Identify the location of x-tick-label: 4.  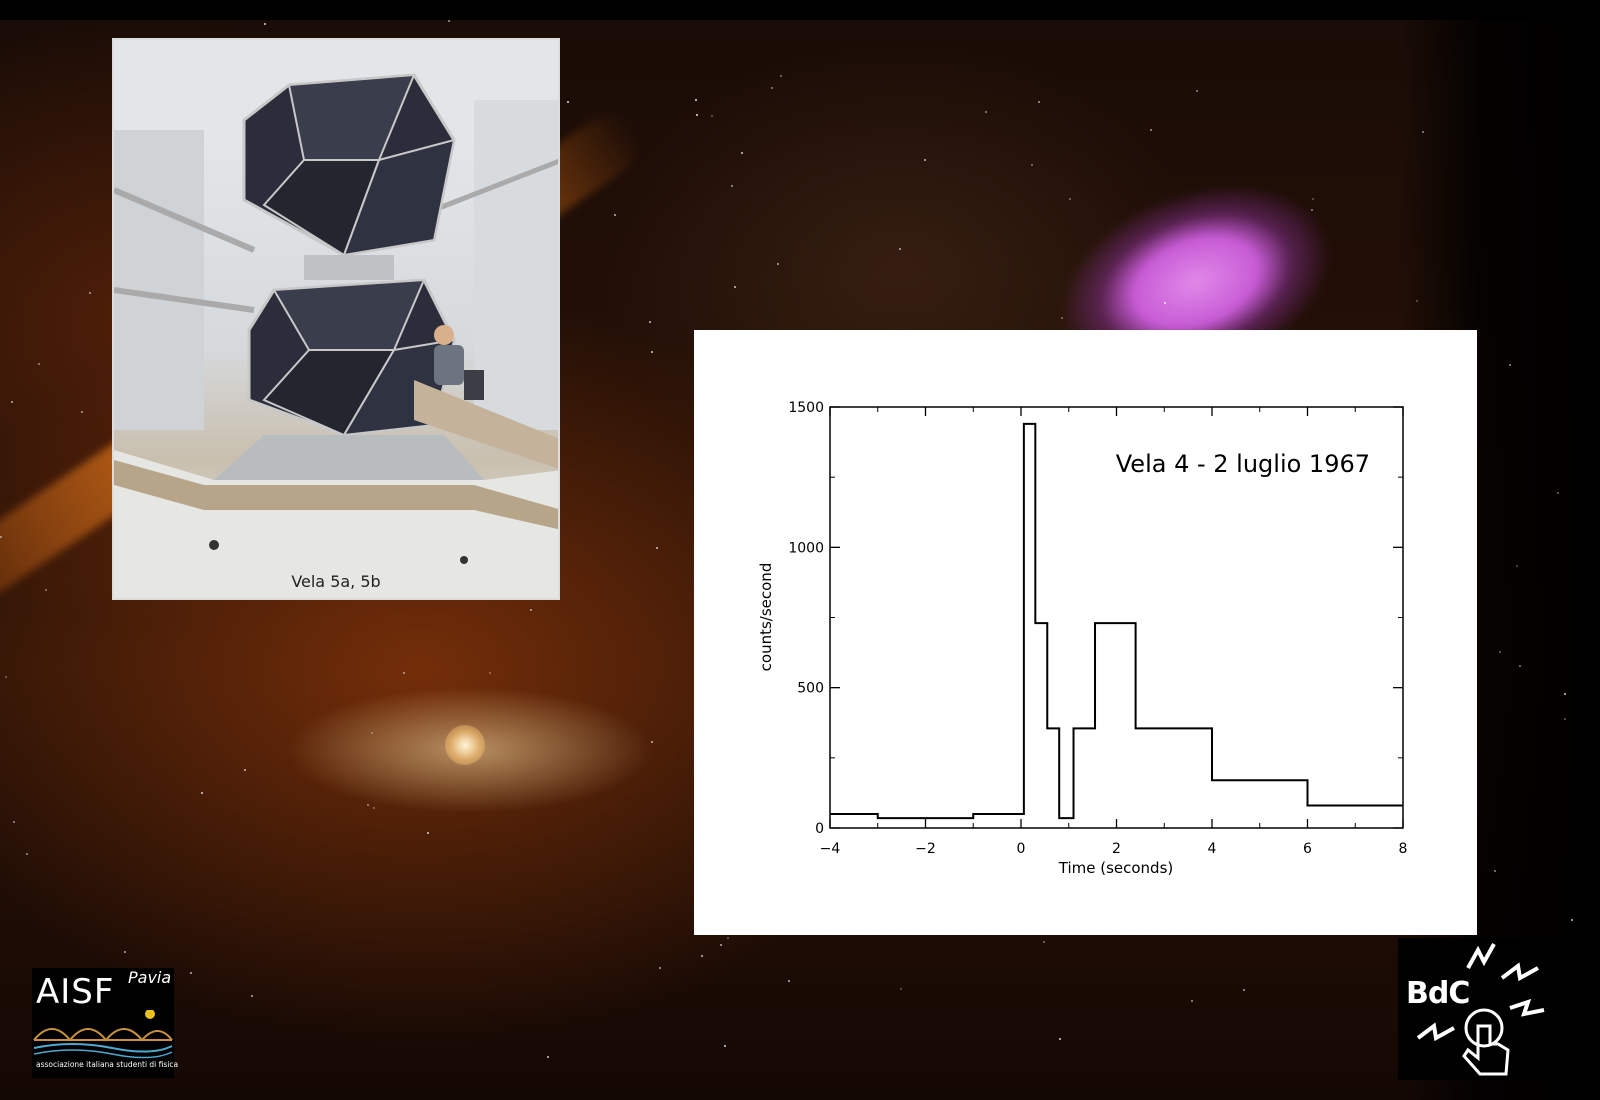
(1212, 849).